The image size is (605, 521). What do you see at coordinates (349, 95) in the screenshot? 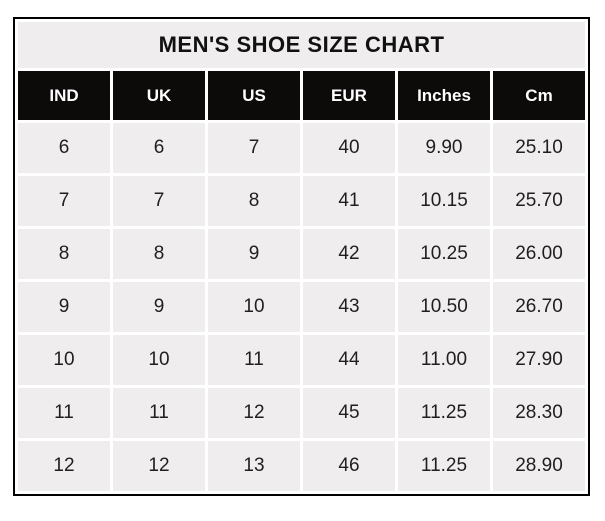
I see `column-header-eur: EUR` at bounding box center [349, 95].